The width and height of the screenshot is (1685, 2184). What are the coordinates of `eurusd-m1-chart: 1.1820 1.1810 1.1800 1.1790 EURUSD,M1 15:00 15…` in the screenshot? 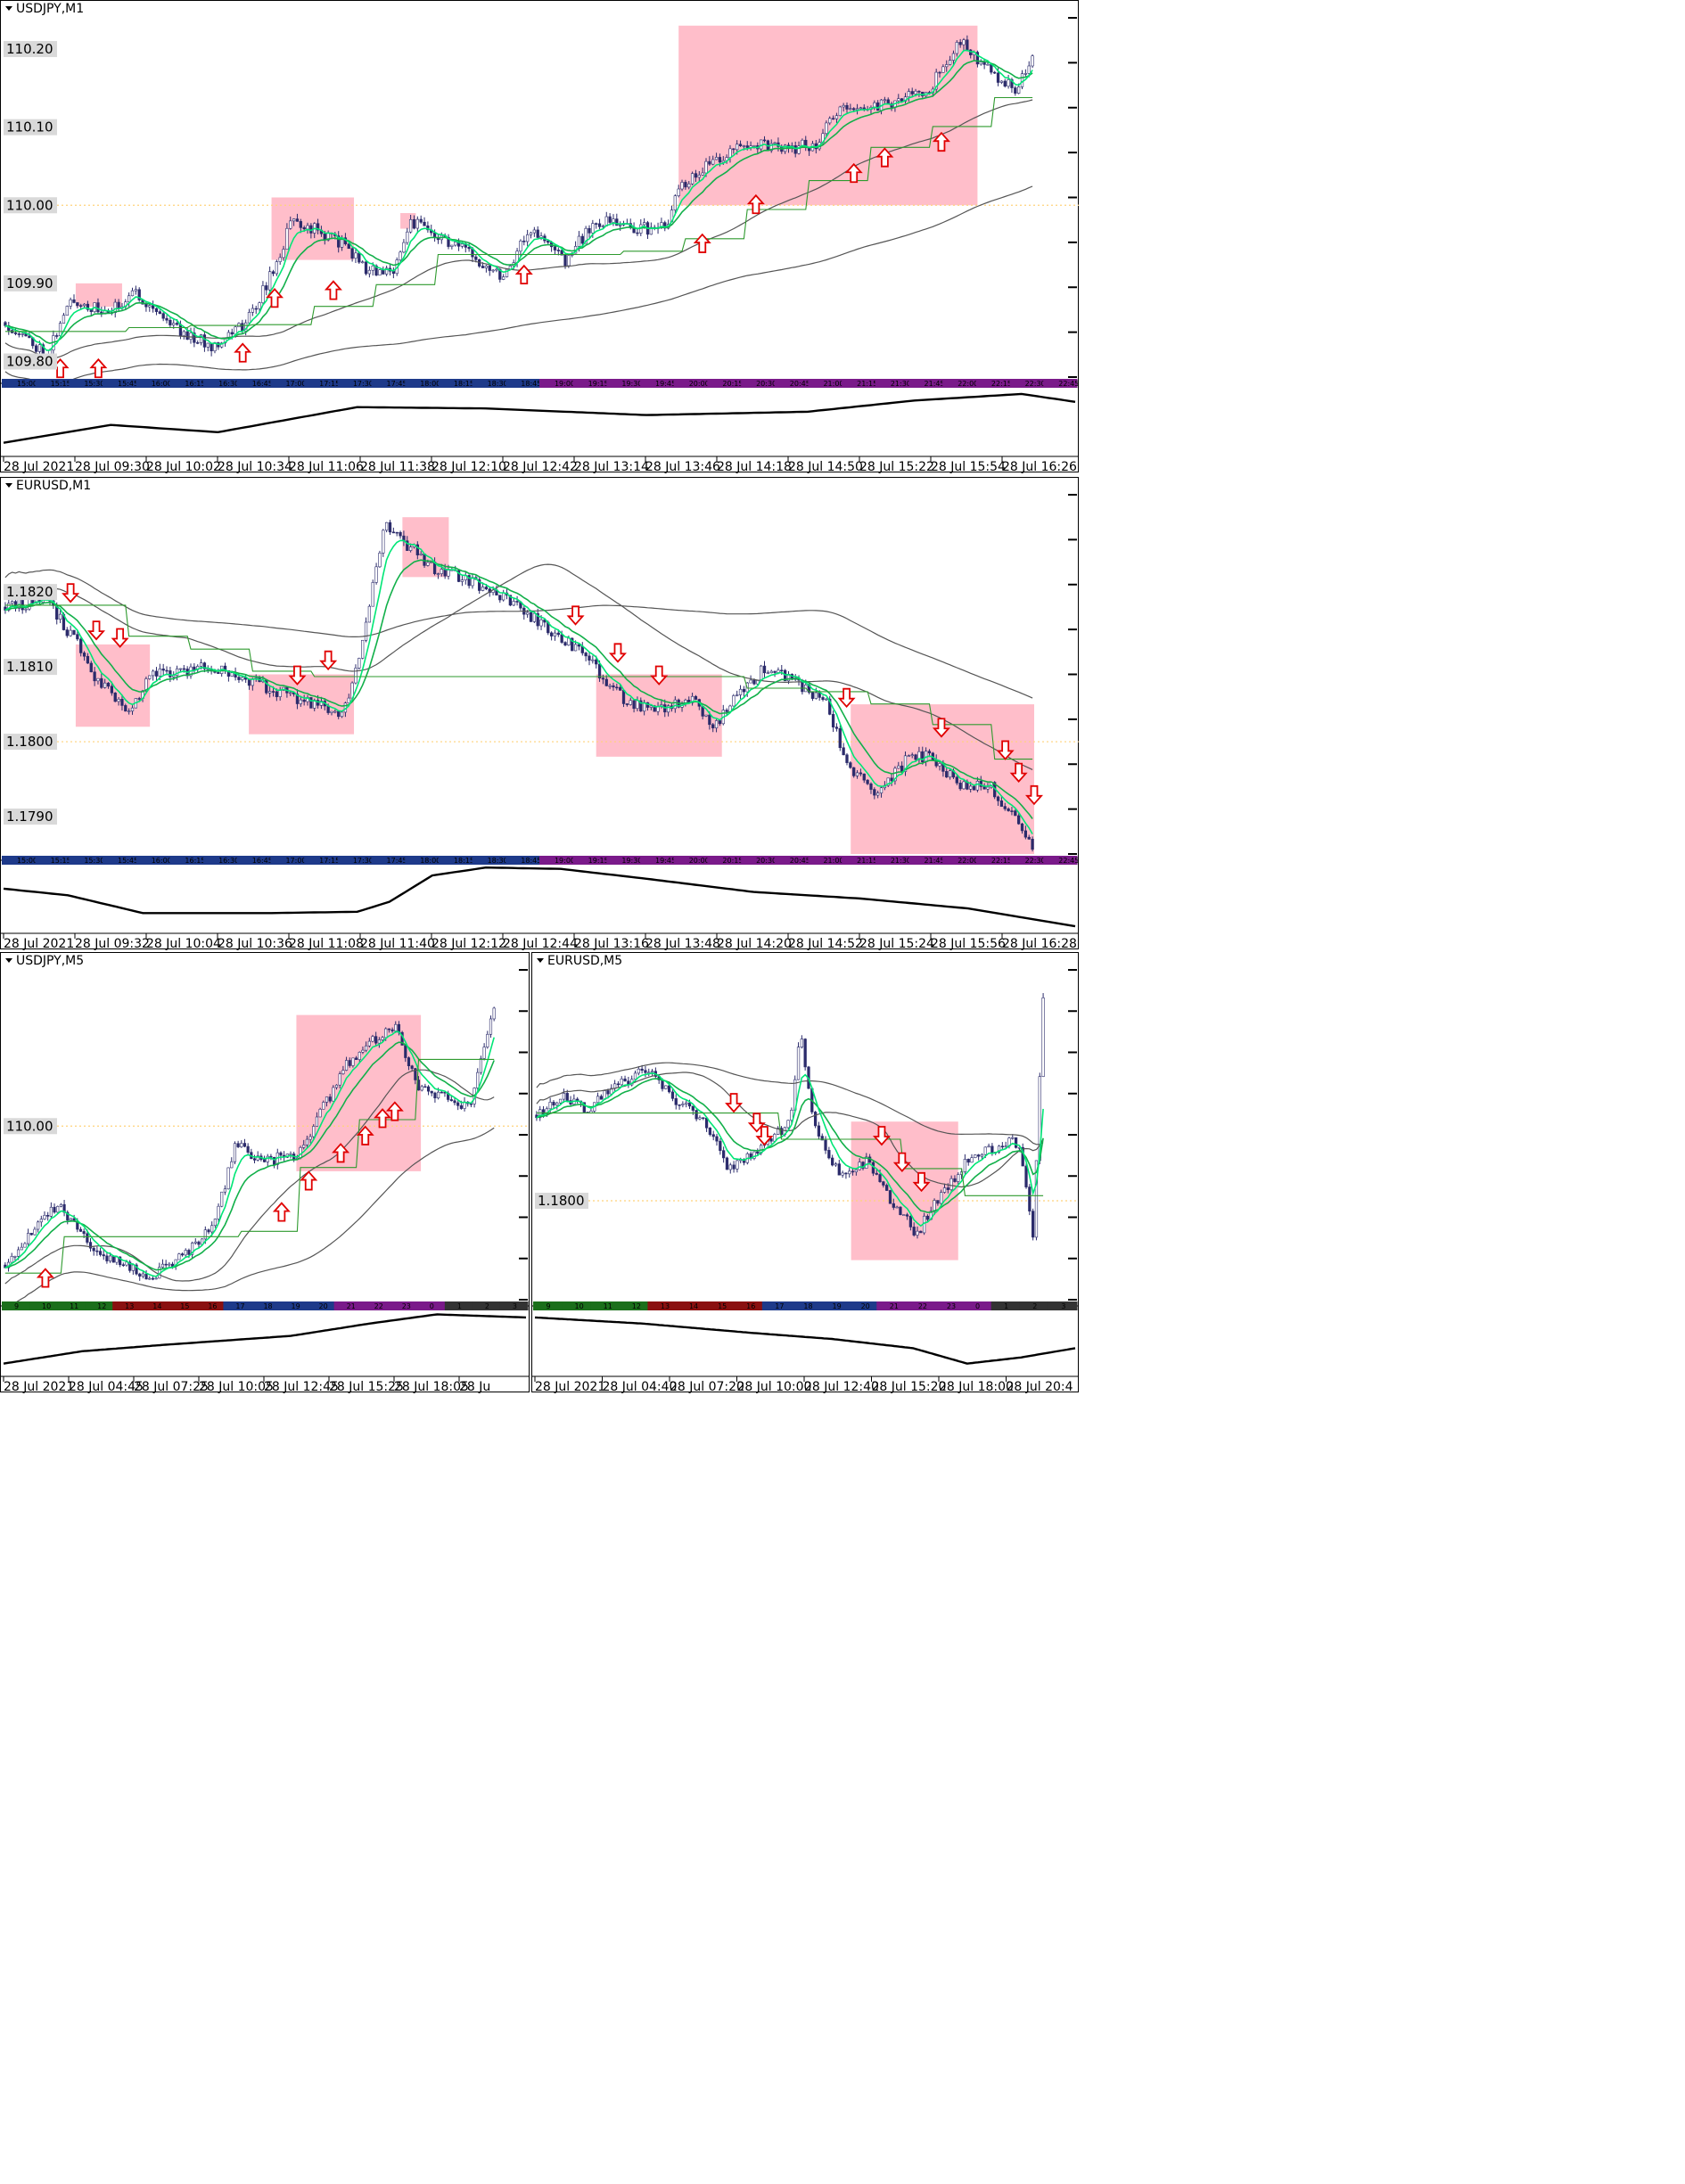 It's located at (540, 714).